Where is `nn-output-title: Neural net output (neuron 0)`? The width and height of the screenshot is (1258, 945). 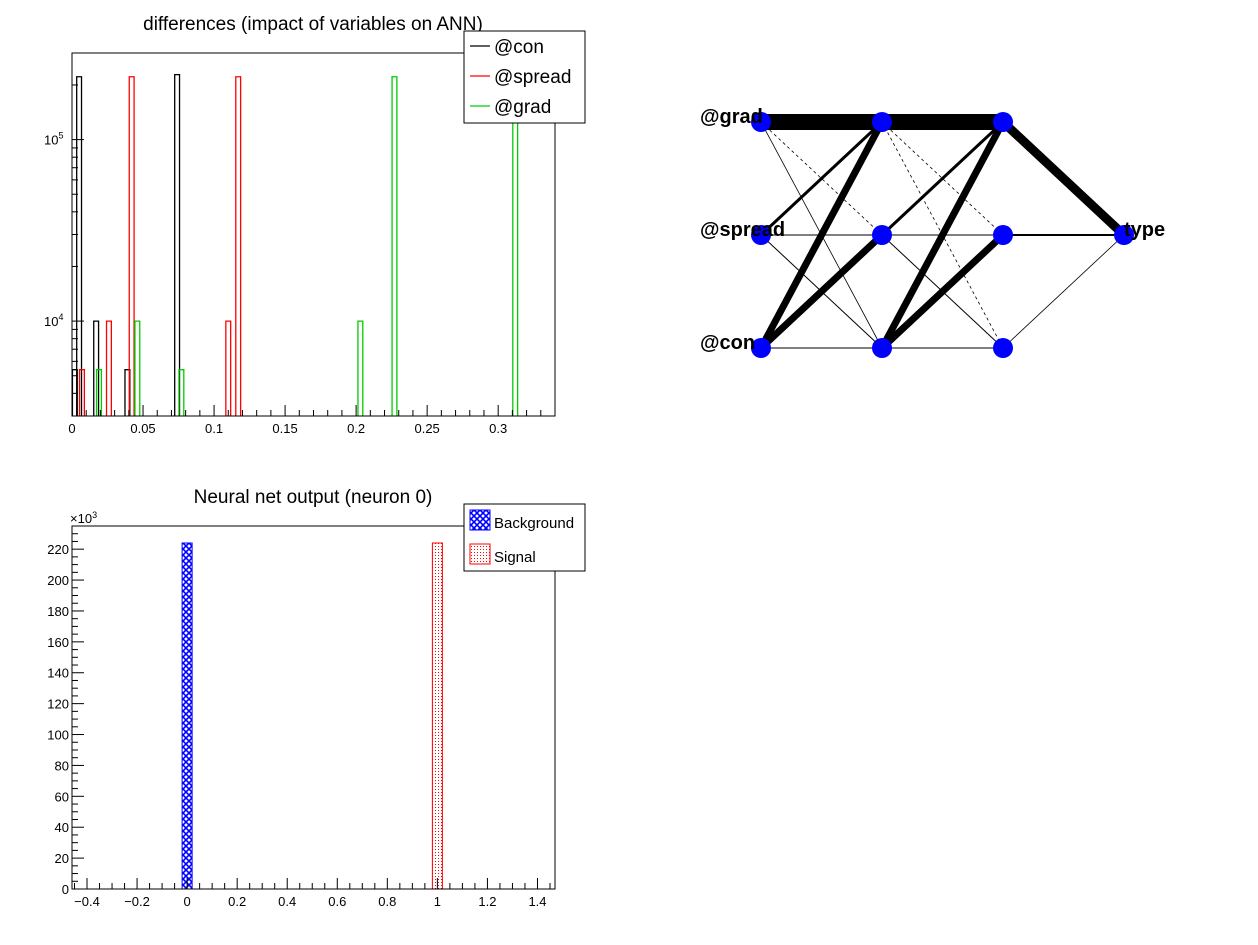 nn-output-title: Neural net output (neuron 0) is located at coordinates (313, 497).